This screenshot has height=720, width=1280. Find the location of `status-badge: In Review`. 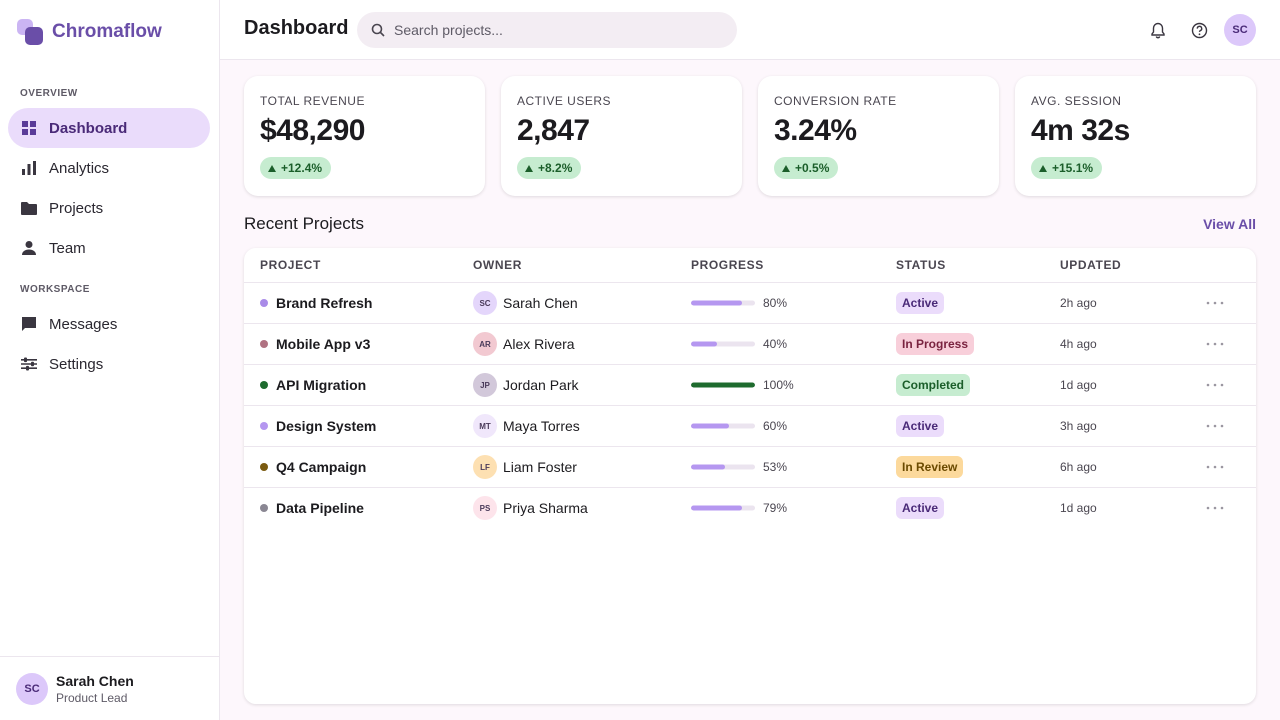

status-badge: In Review is located at coordinates (930, 467).